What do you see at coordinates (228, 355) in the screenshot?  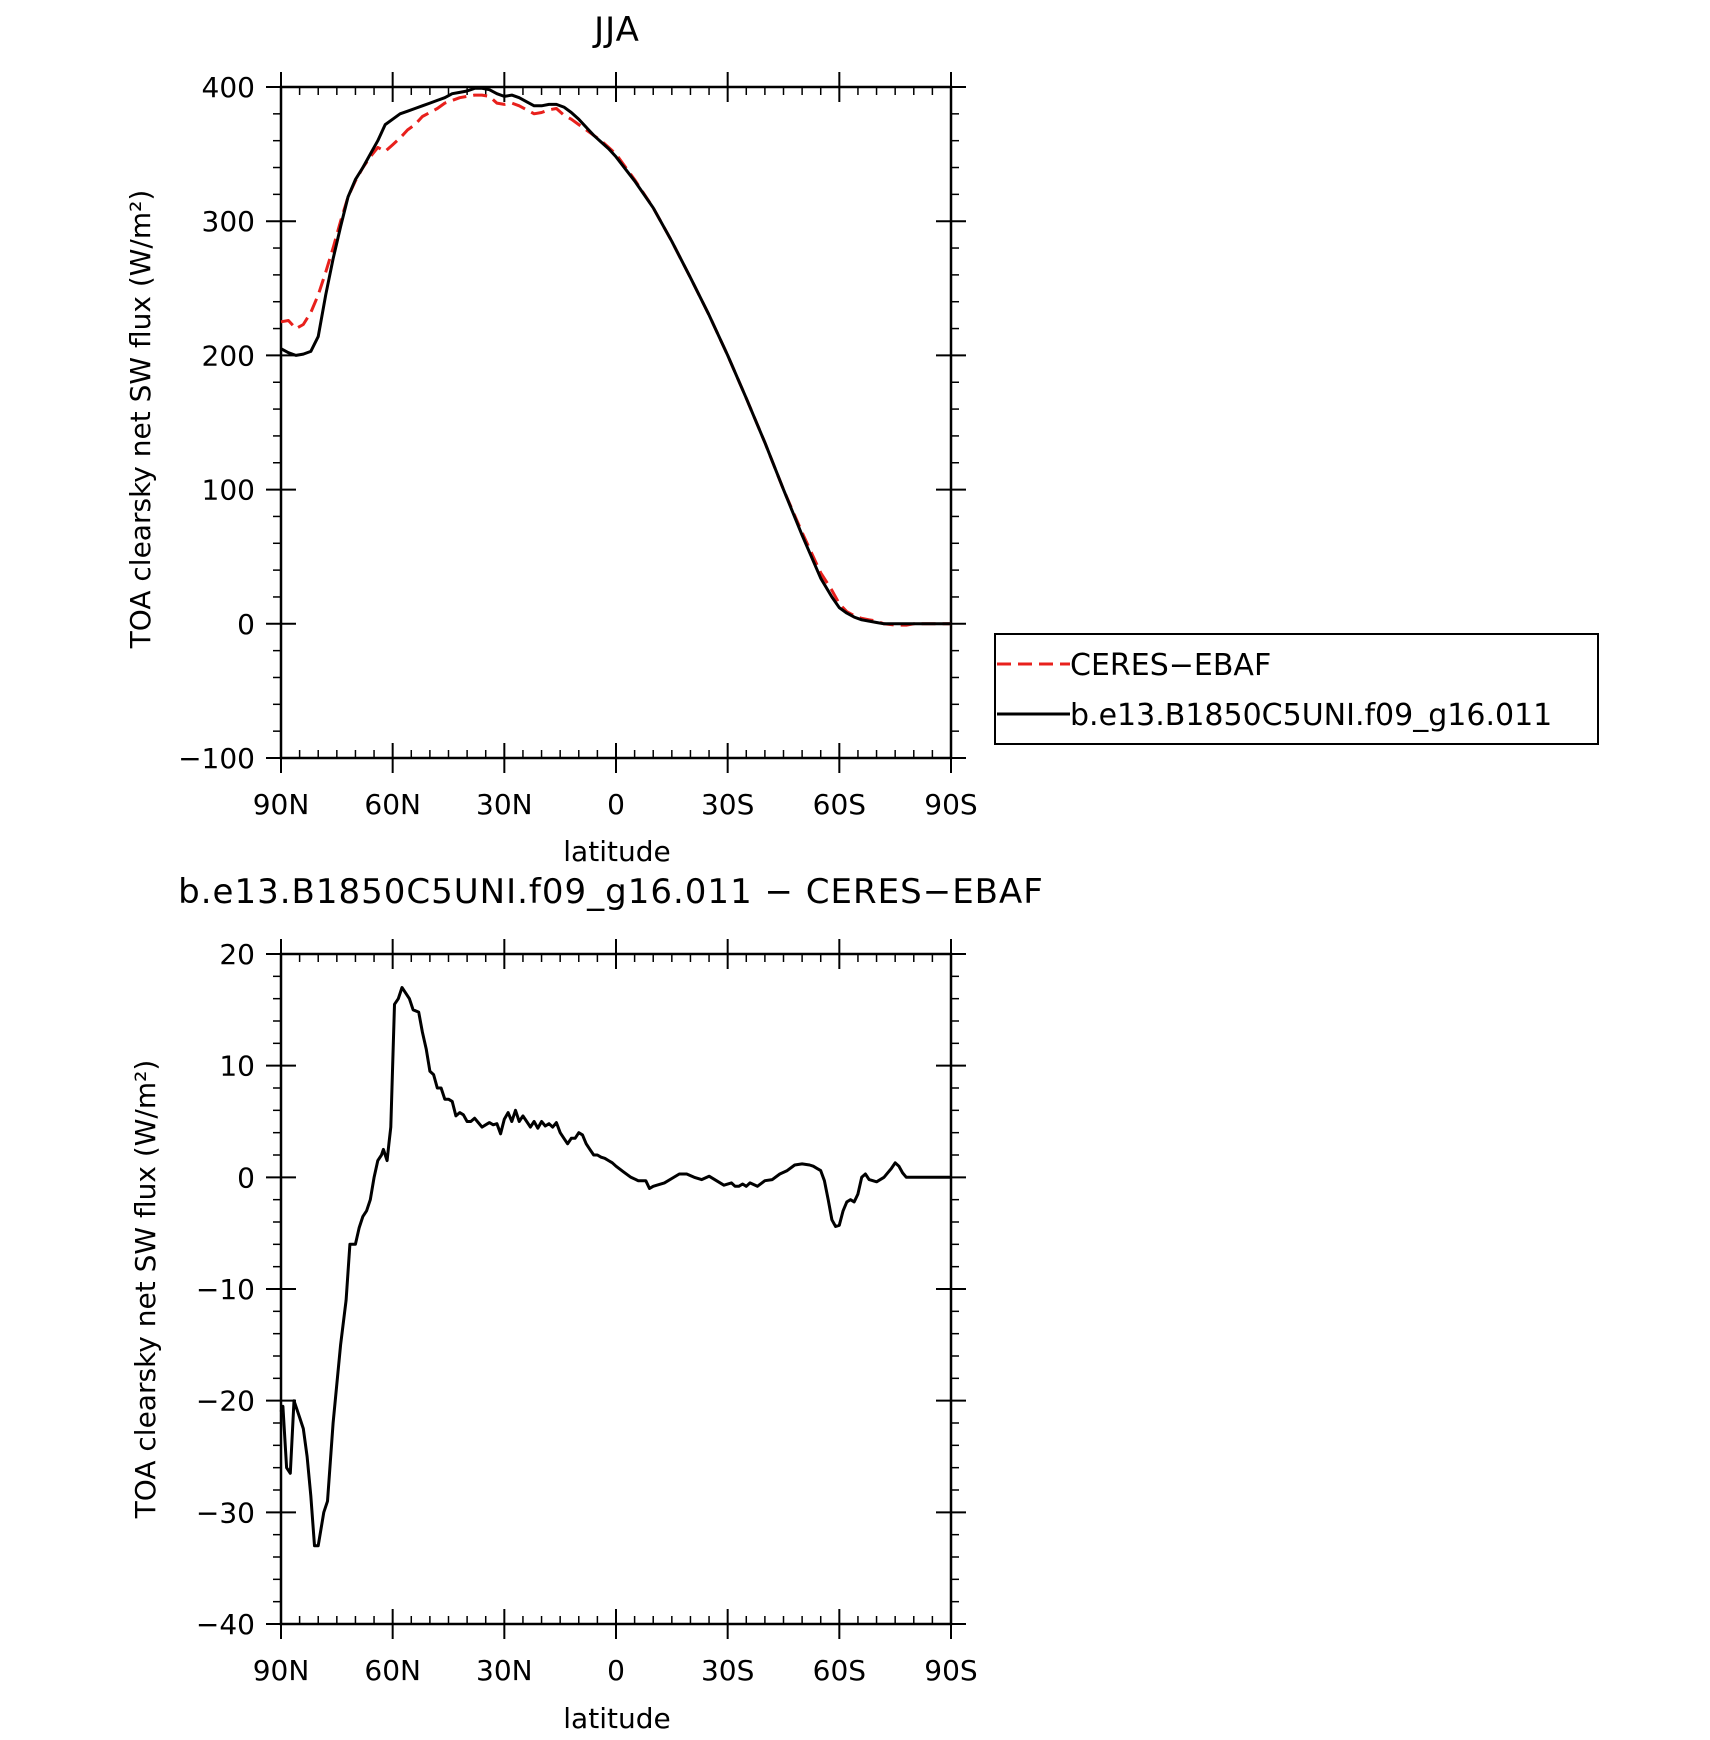 I see `y-tick-label: 200` at bounding box center [228, 355].